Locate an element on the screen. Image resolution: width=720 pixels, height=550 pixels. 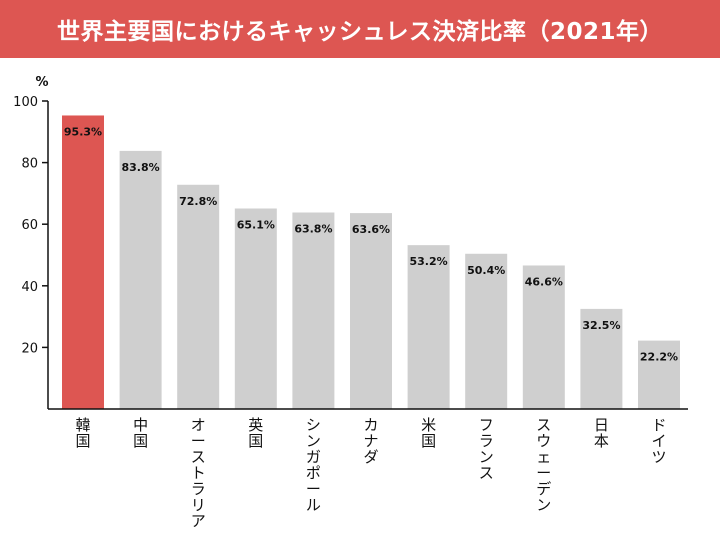
title-bar: 世界主要国におけるキャッシュレス決済比率（2021年） is located at coordinates (360, 29).